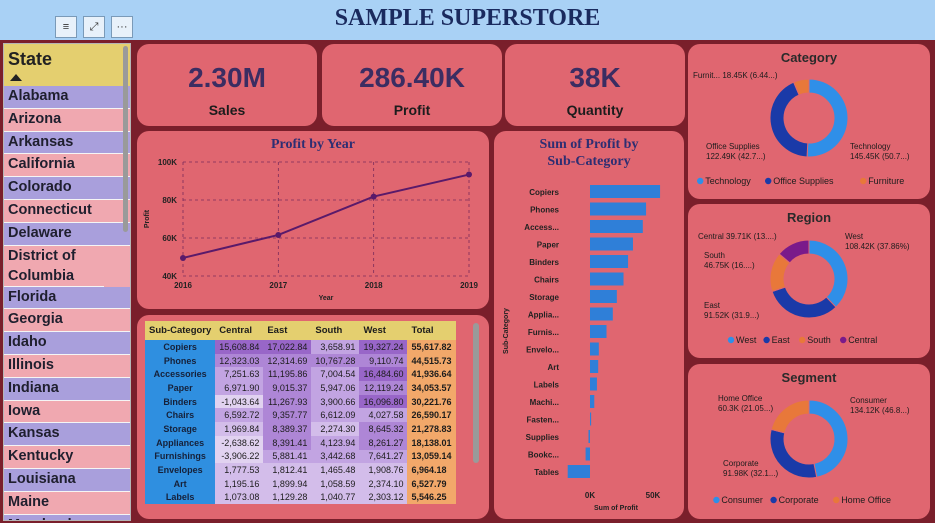  Describe the element at coordinates (67, 234) in the screenshot. I see `slicer-item: Delaware` at that location.